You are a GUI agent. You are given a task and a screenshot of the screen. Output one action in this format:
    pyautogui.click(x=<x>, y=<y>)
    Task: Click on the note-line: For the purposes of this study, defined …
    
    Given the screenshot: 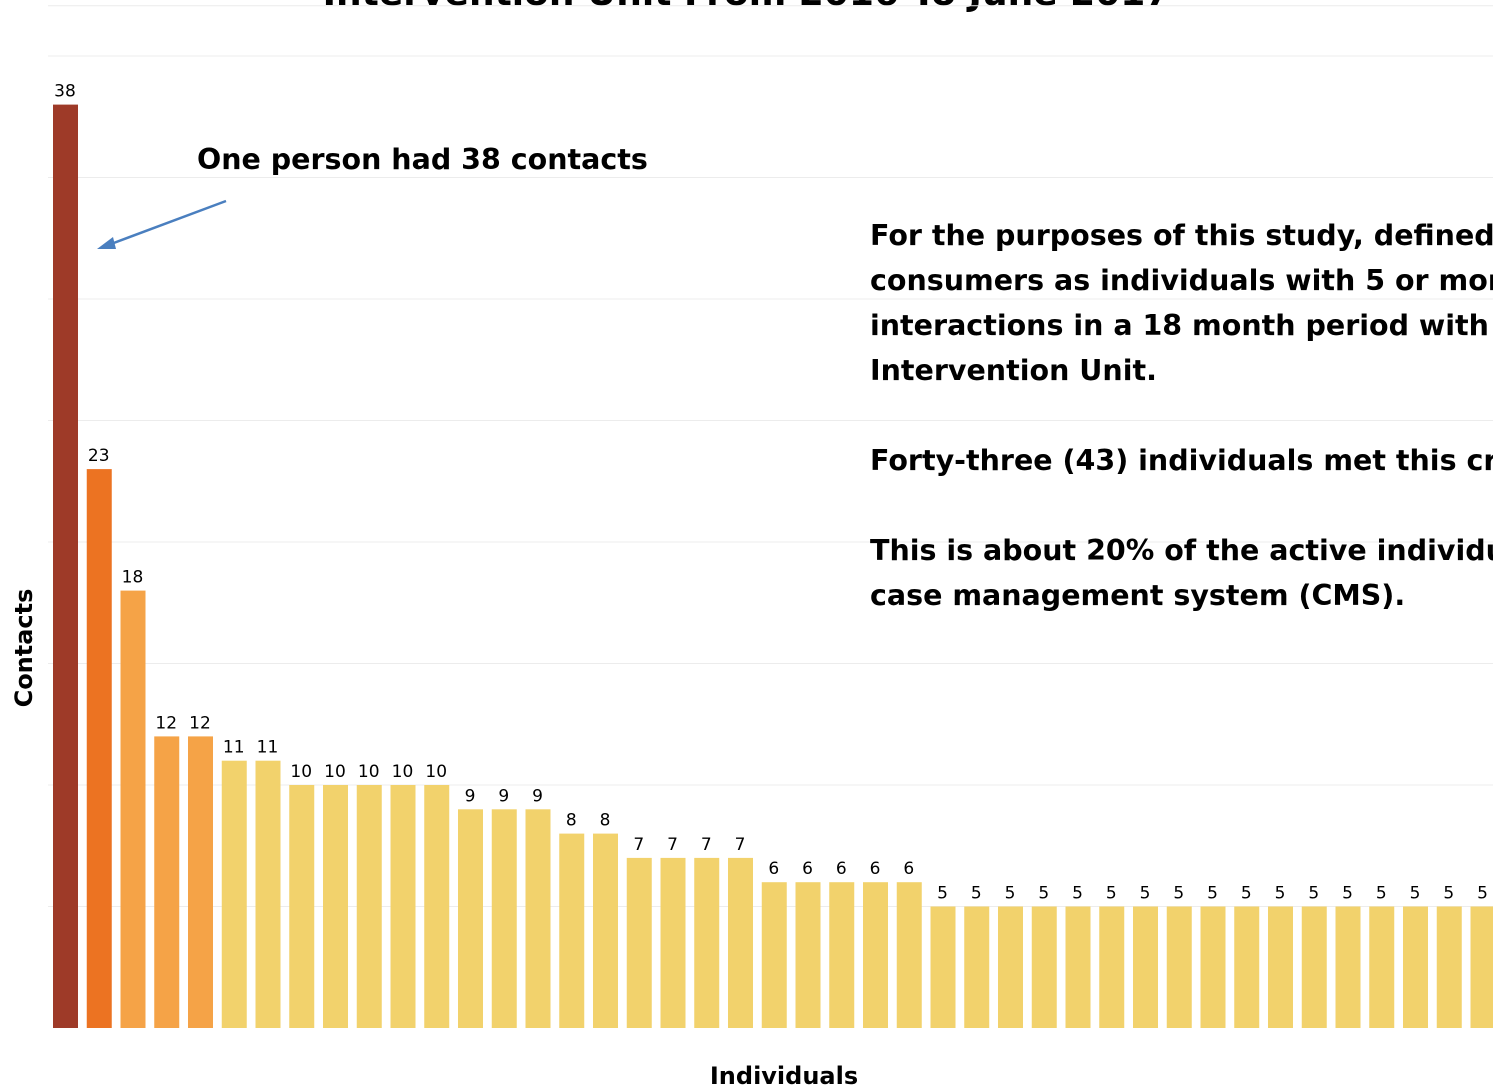 What is the action you would take?
    pyautogui.click(x=1181, y=235)
    